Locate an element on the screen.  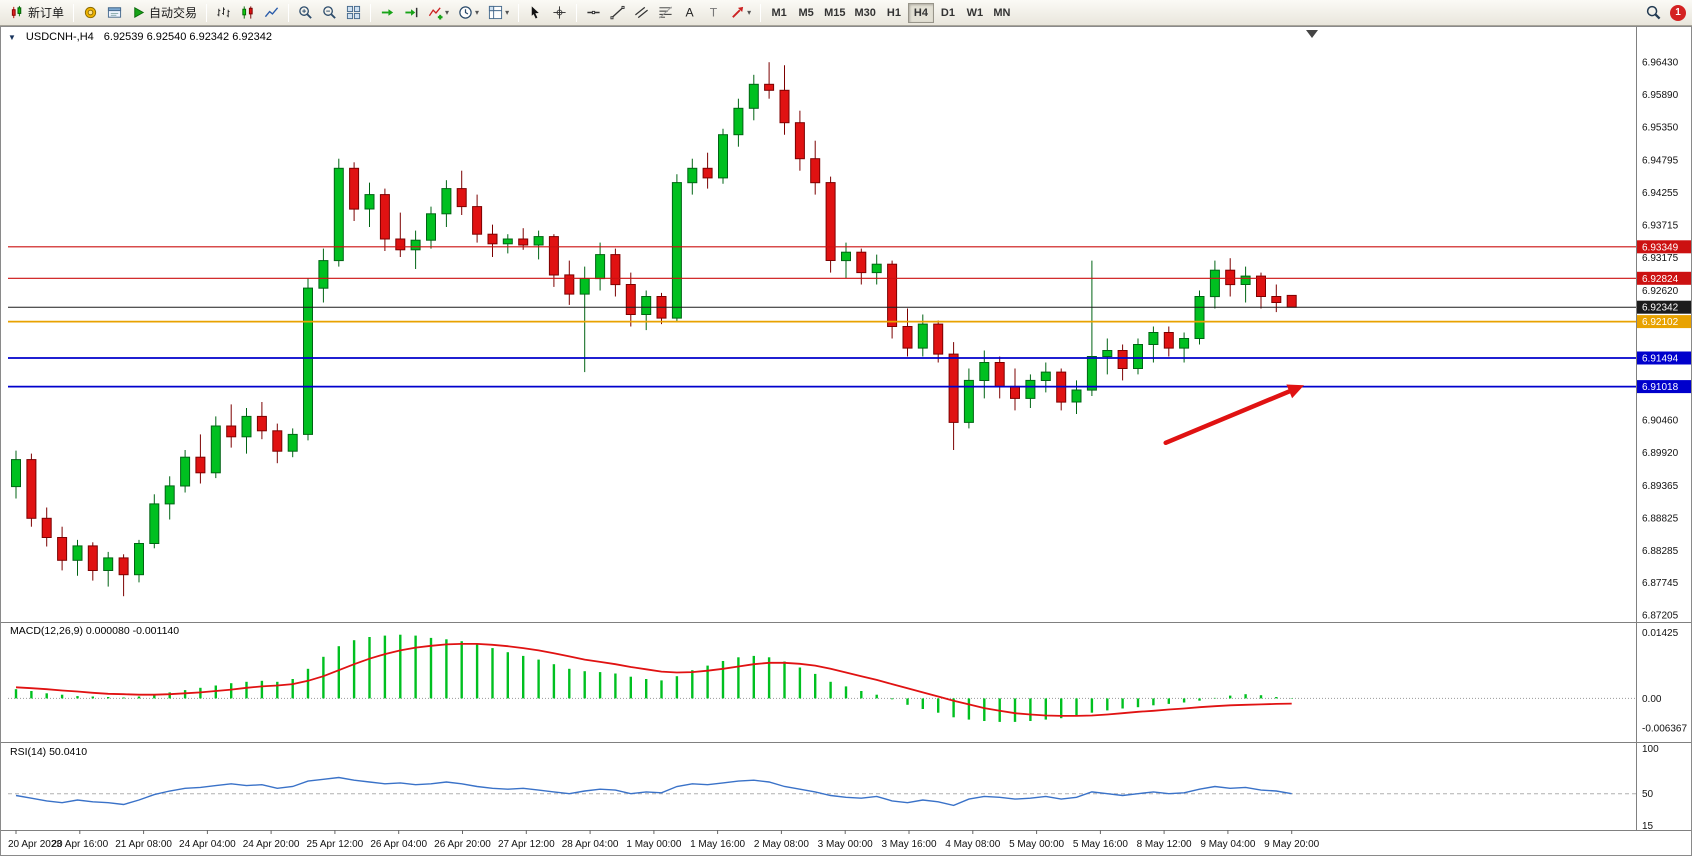
line-chart-icon is located at coordinates (271, 12).